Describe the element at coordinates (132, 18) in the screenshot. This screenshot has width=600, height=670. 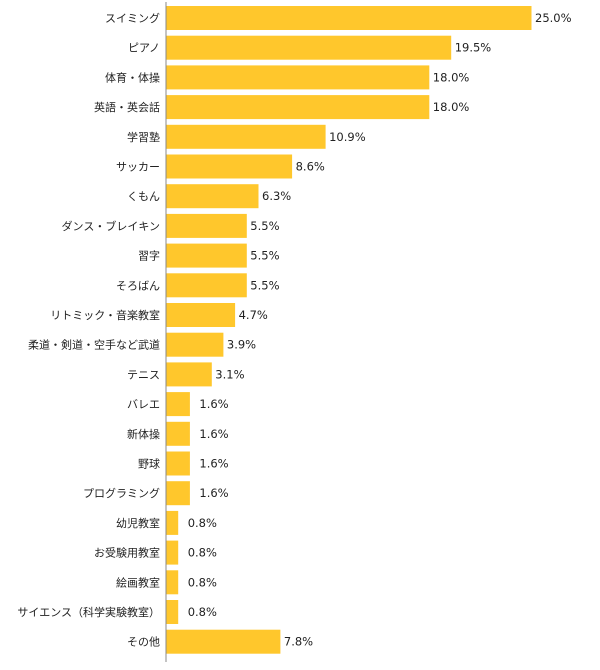
I see `category-label-0: スイミング` at that location.